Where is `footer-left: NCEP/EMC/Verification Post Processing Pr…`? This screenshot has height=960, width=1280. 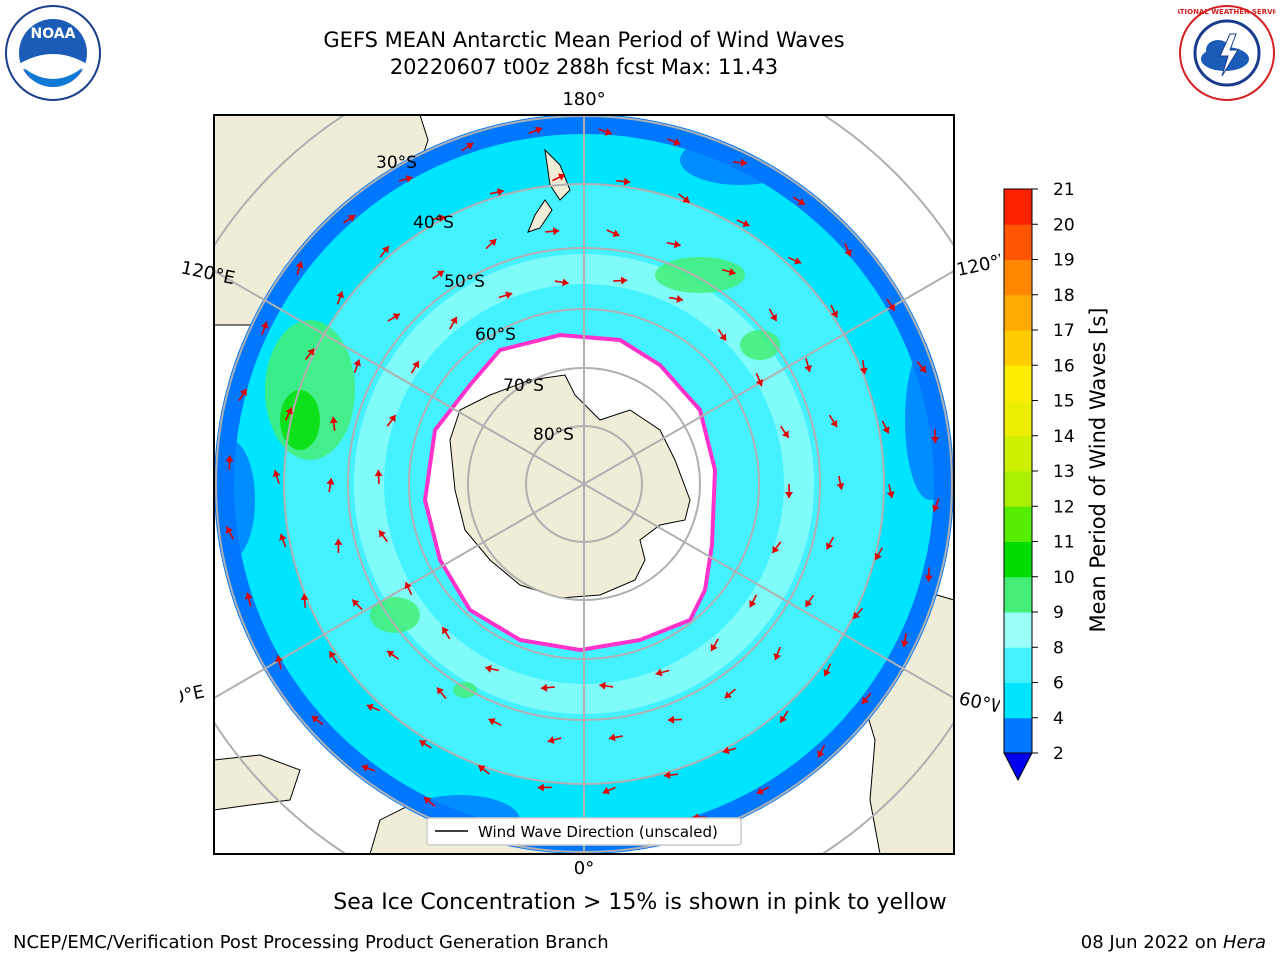 footer-left: NCEP/EMC/Verification Post Processing Pr… is located at coordinates (311, 942).